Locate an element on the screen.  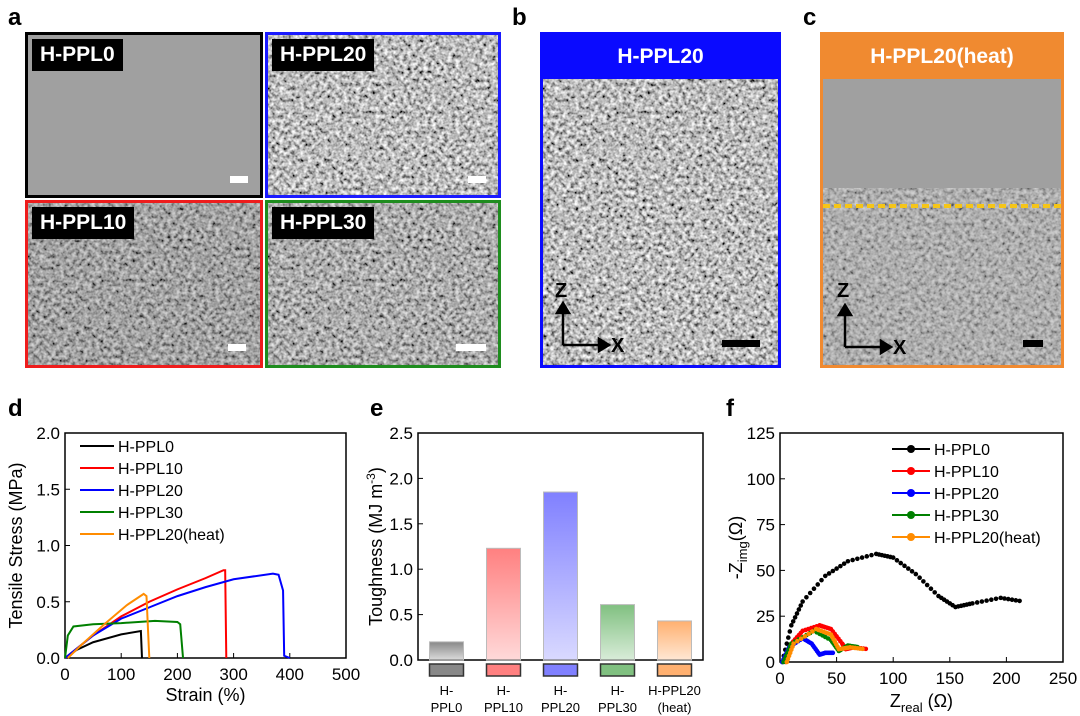
legend-label: H-PPL20 is located at coordinates (966, 494).